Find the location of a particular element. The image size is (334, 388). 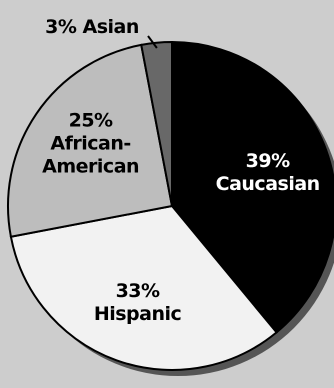

leader-line-asian is located at coordinates (152, 42).